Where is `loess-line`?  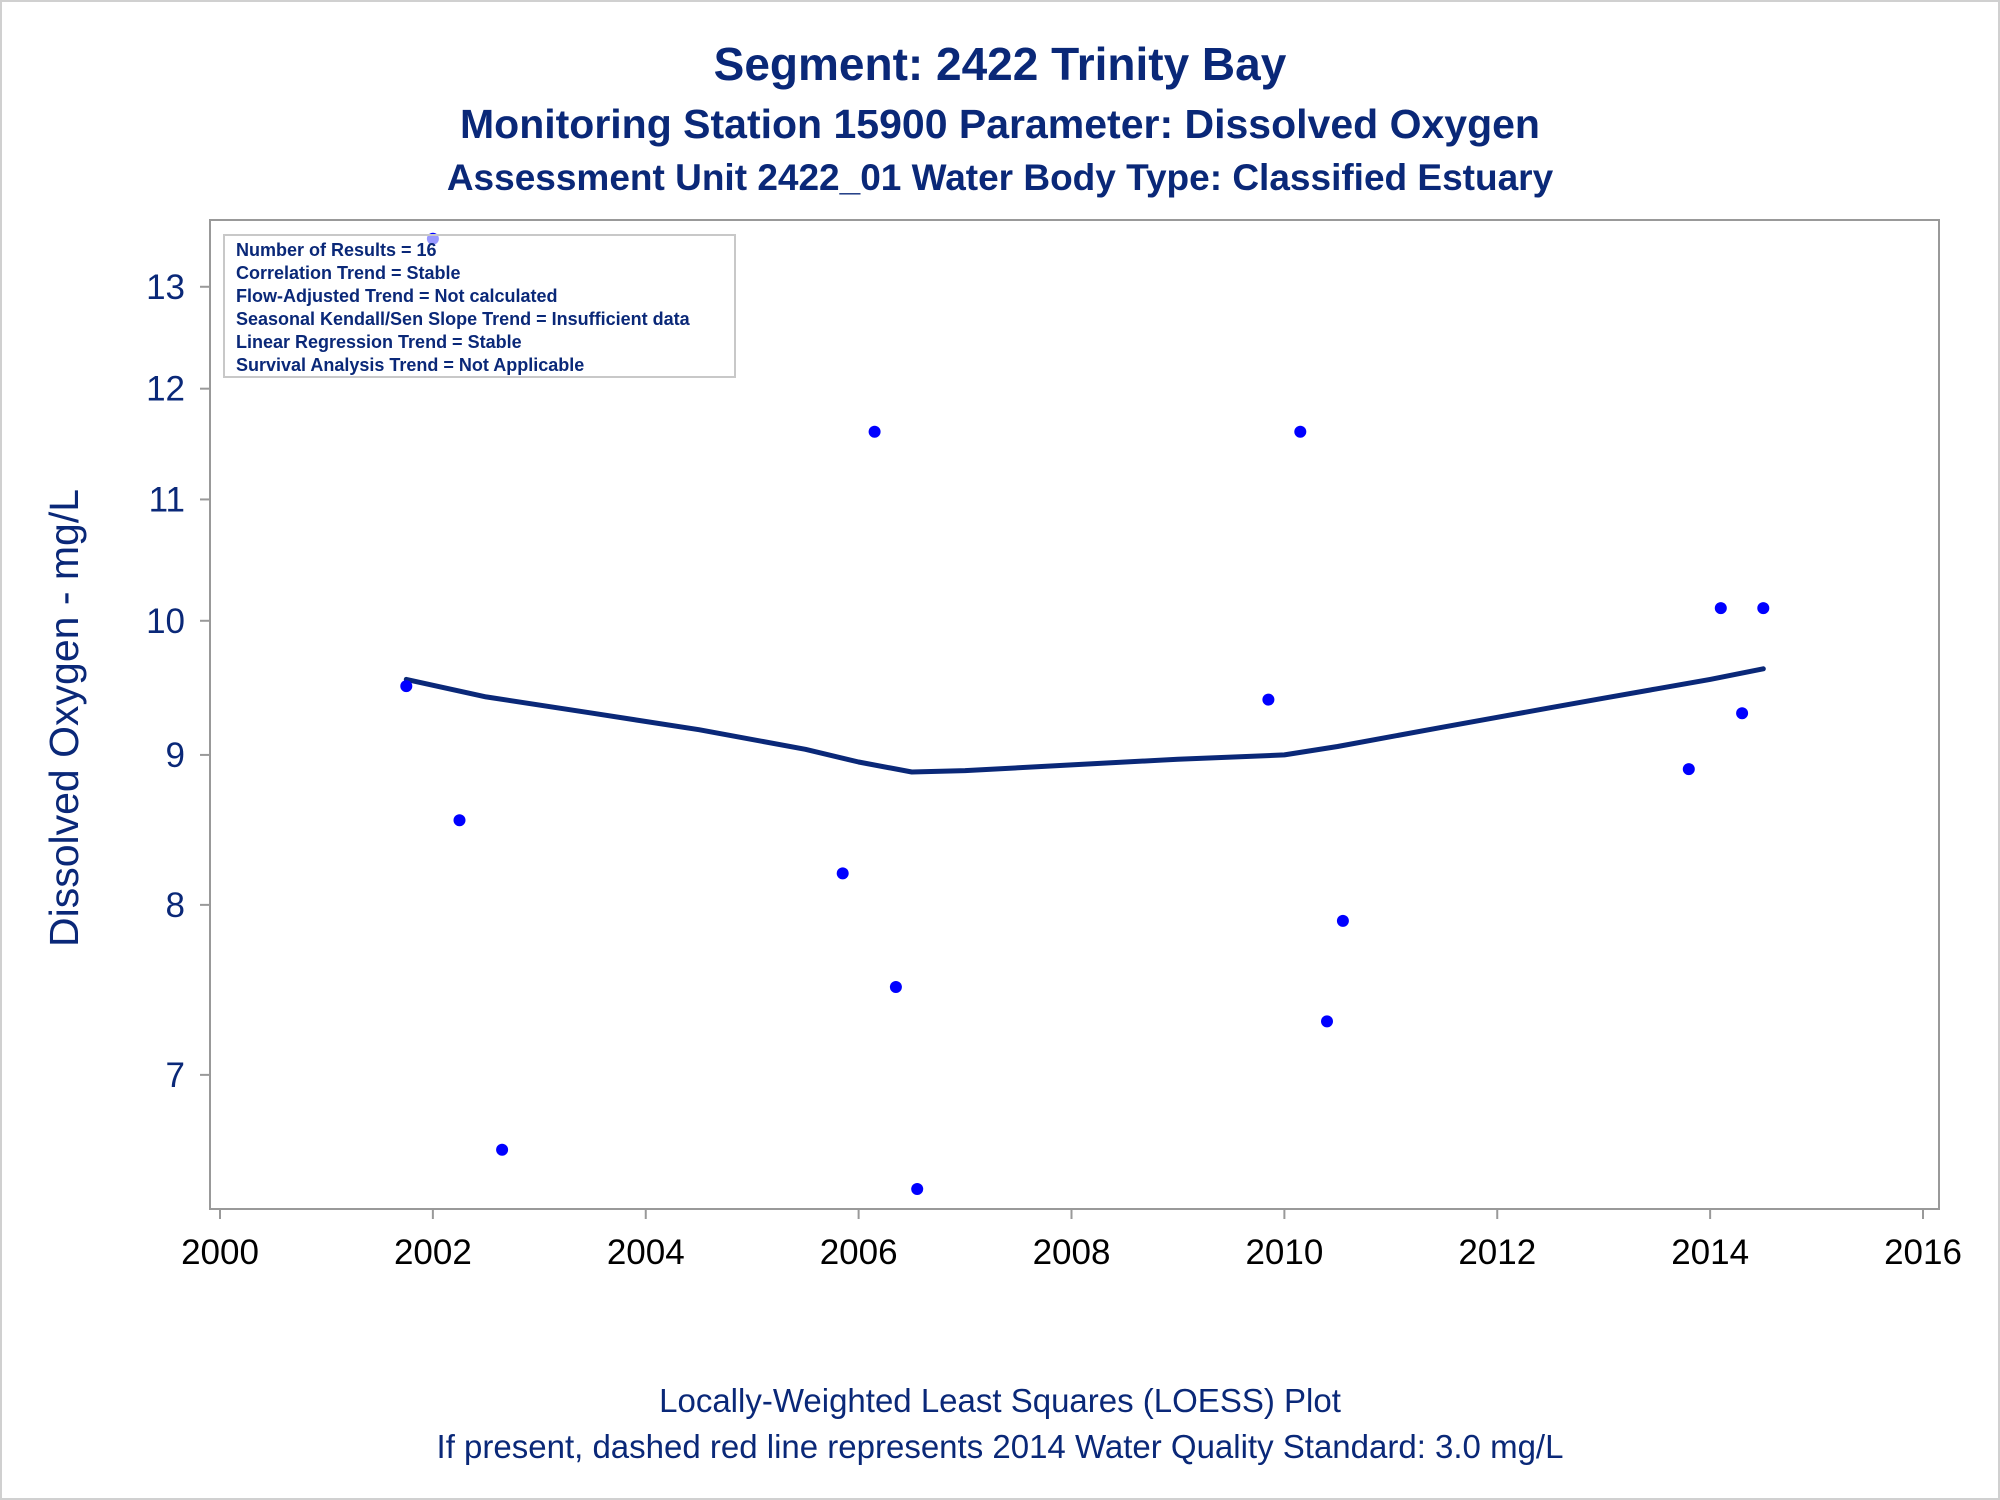 loess-line is located at coordinates (1084, 720).